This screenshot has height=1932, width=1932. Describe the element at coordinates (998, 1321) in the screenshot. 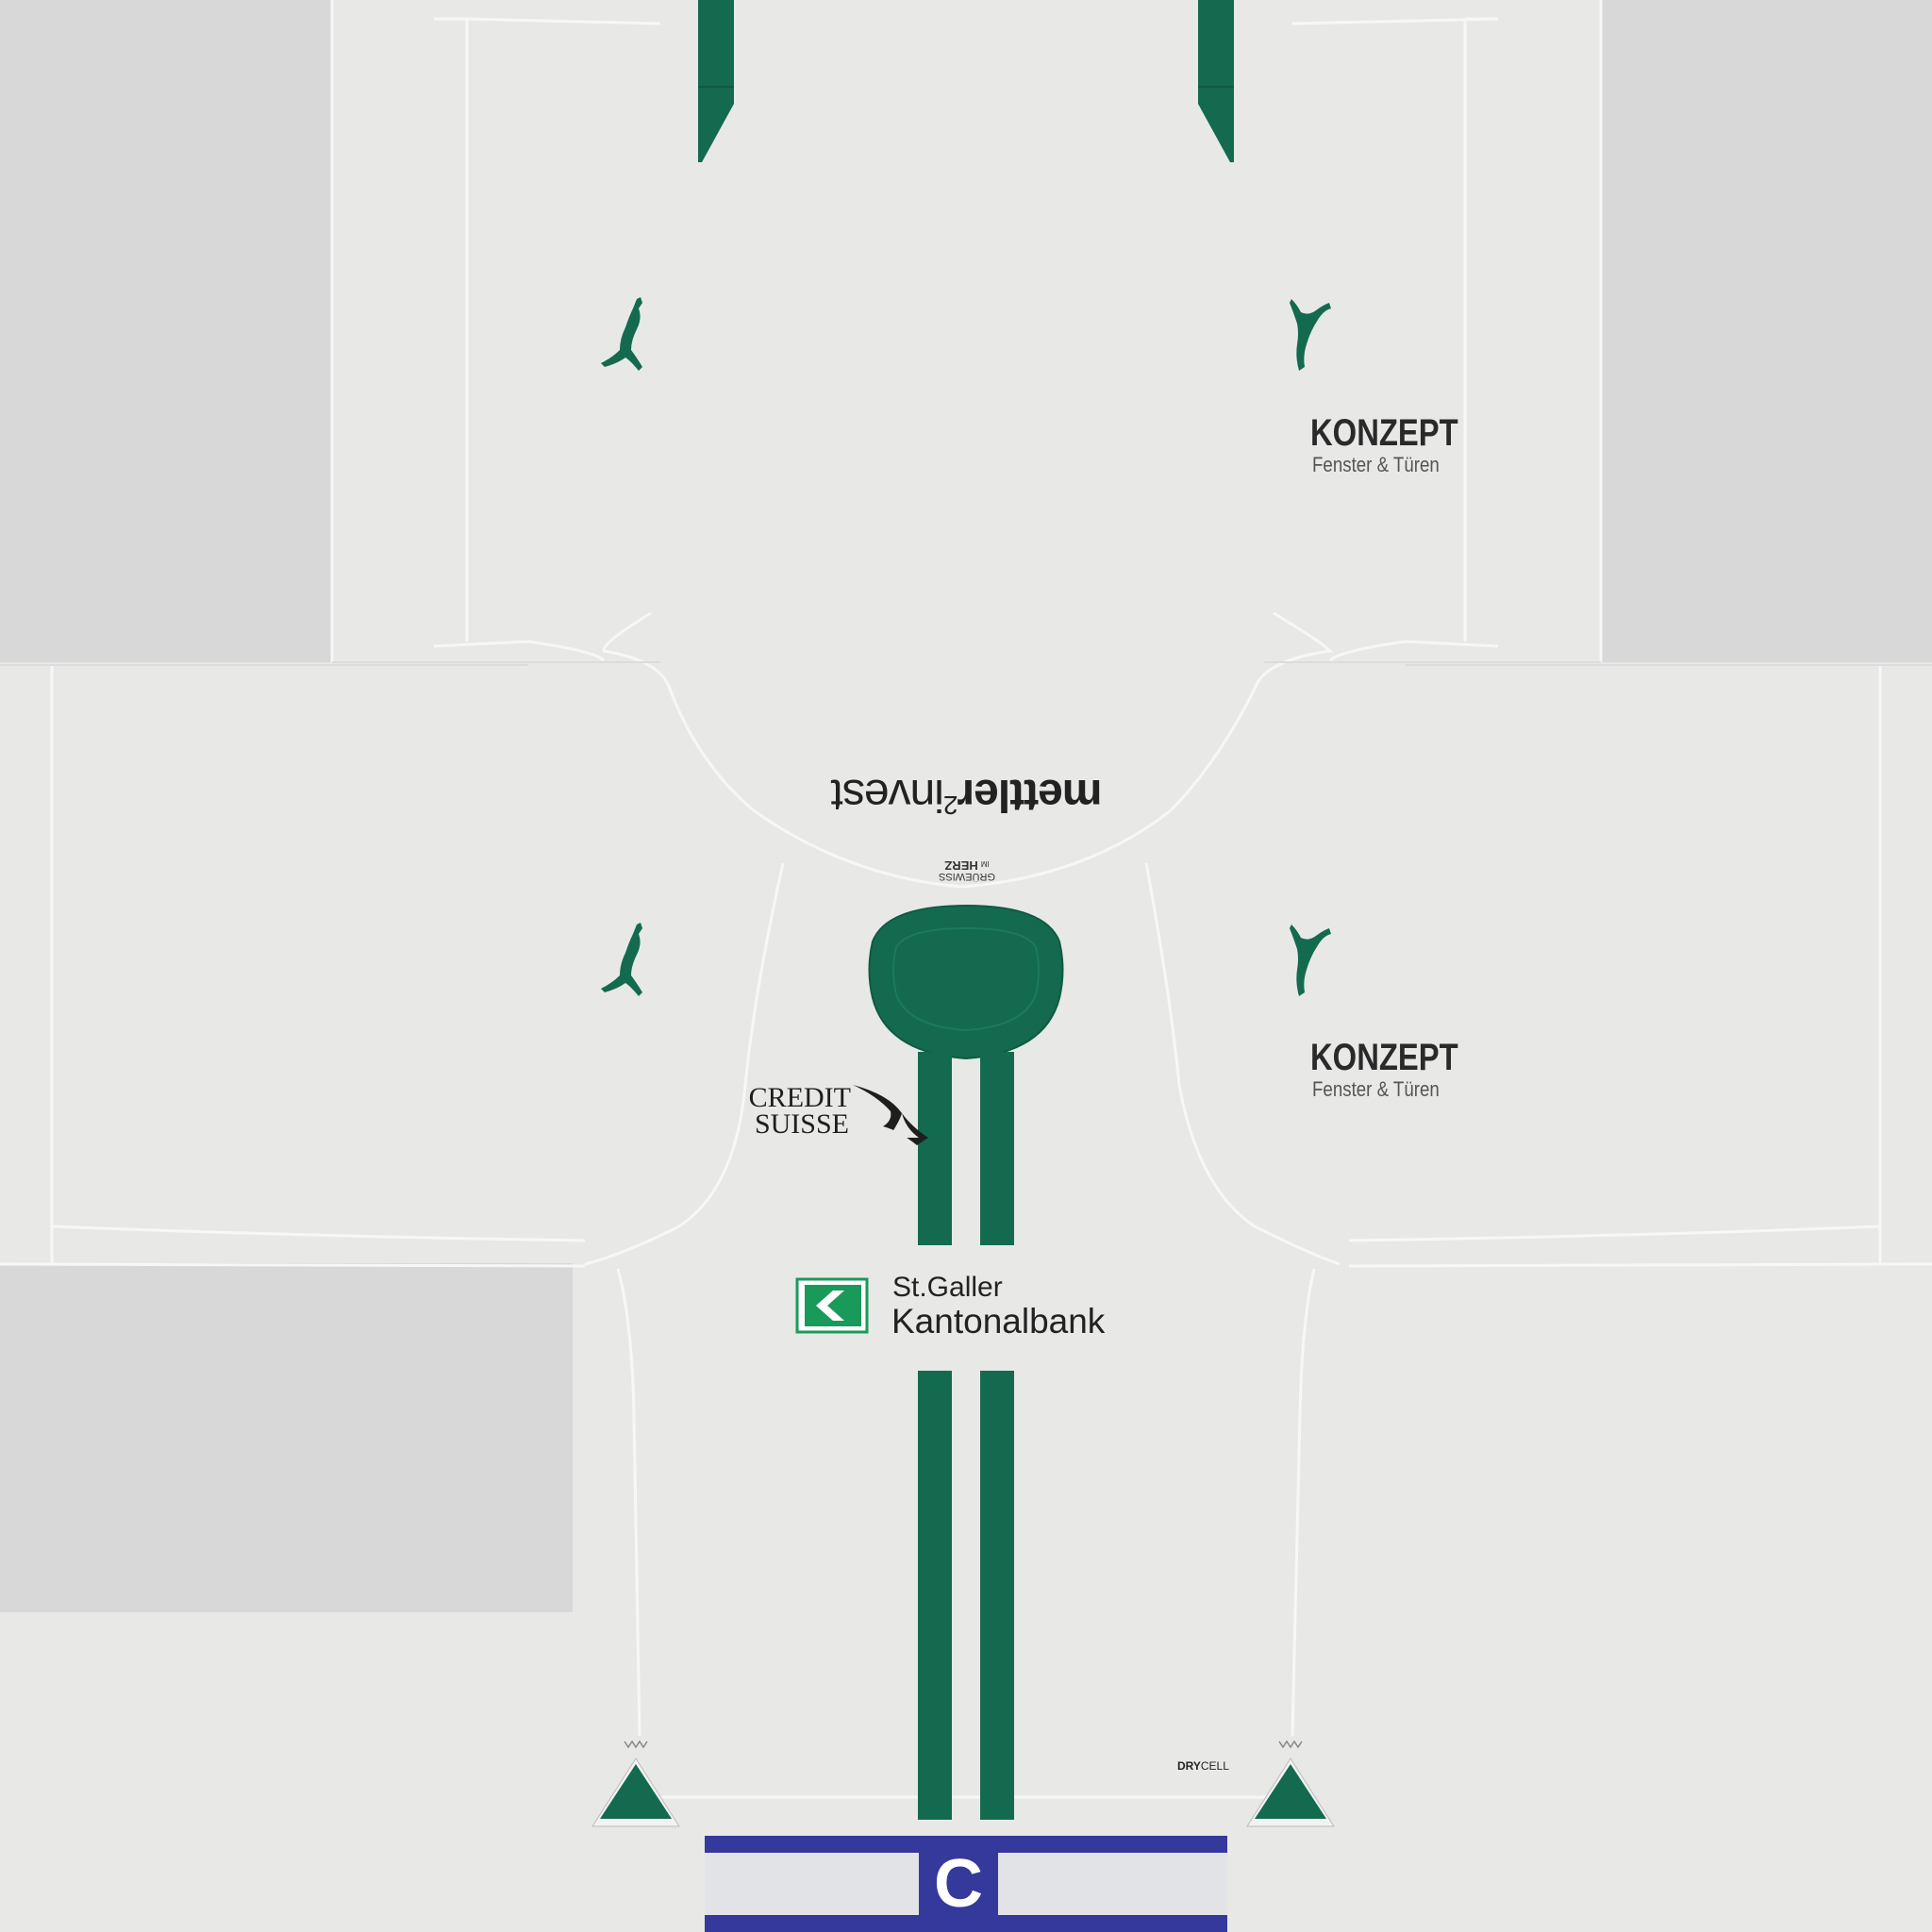

I see `sgkb-line2: Kantonalbank` at that location.